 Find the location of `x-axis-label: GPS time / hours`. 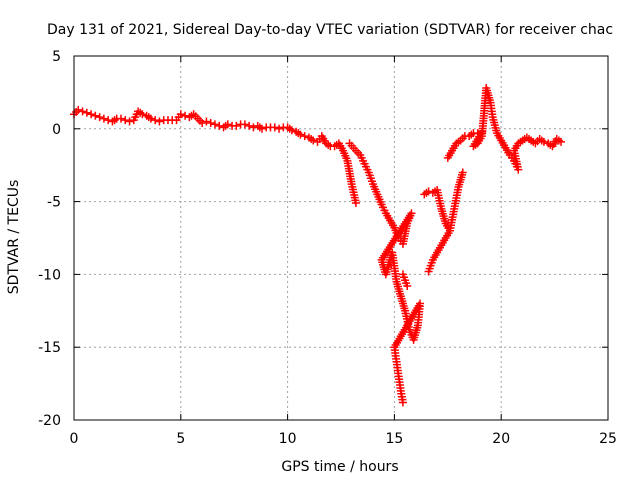

x-axis-label: GPS time / hours is located at coordinates (339, 467).